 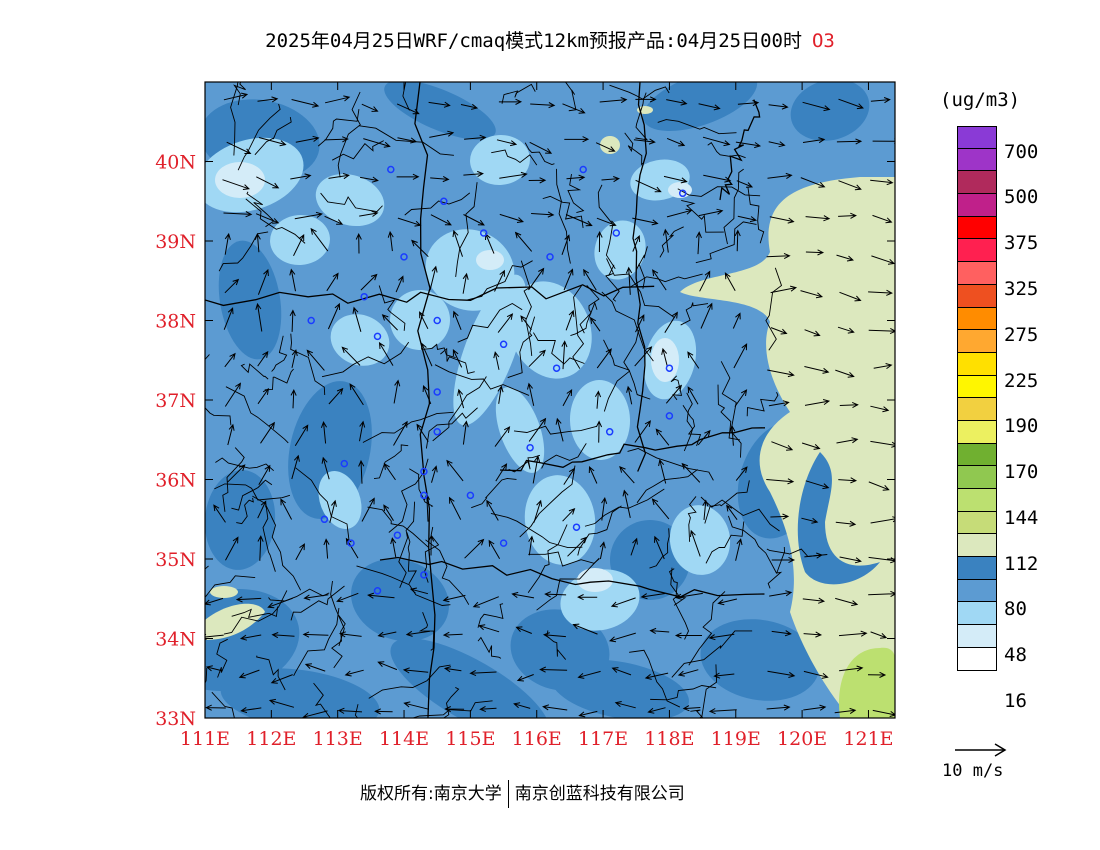 What do you see at coordinates (175, 163) in the screenshot?
I see `lat-tick-label: 40N` at bounding box center [175, 163].